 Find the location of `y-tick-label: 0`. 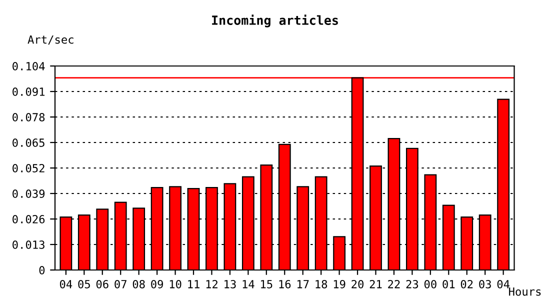

y-tick-label: 0 is located at coordinates (42, 270).